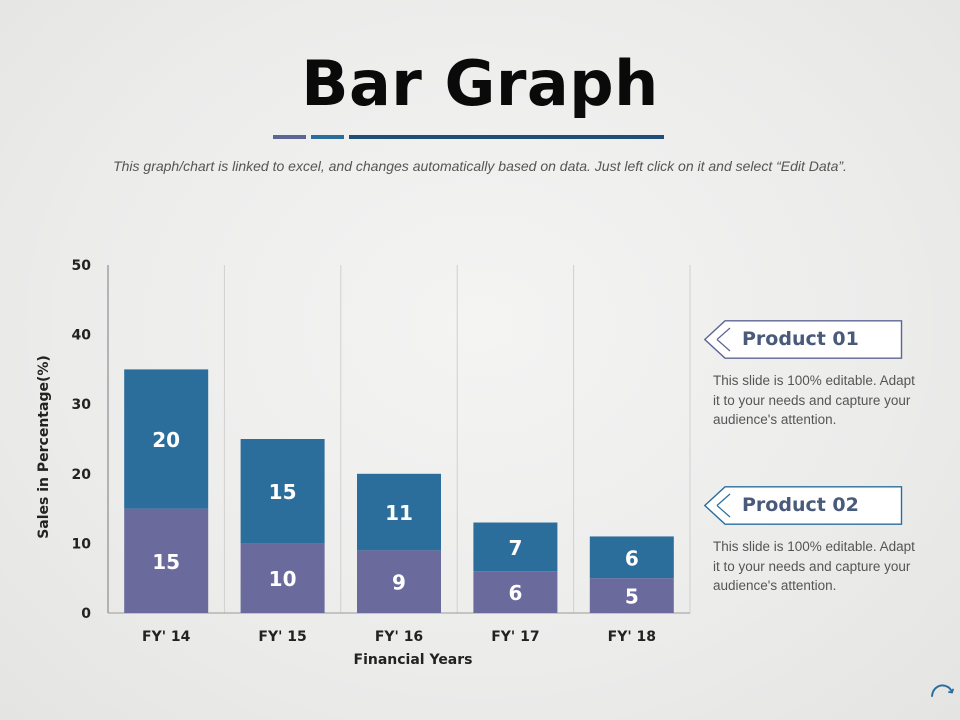  I want to click on x-tick-label: FY' 14, so click(166, 637).